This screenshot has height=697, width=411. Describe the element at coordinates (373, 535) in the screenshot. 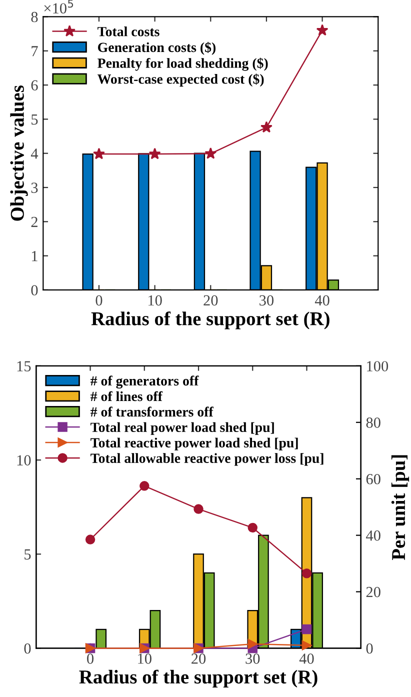

I see `y2-tick-label: 40` at that location.